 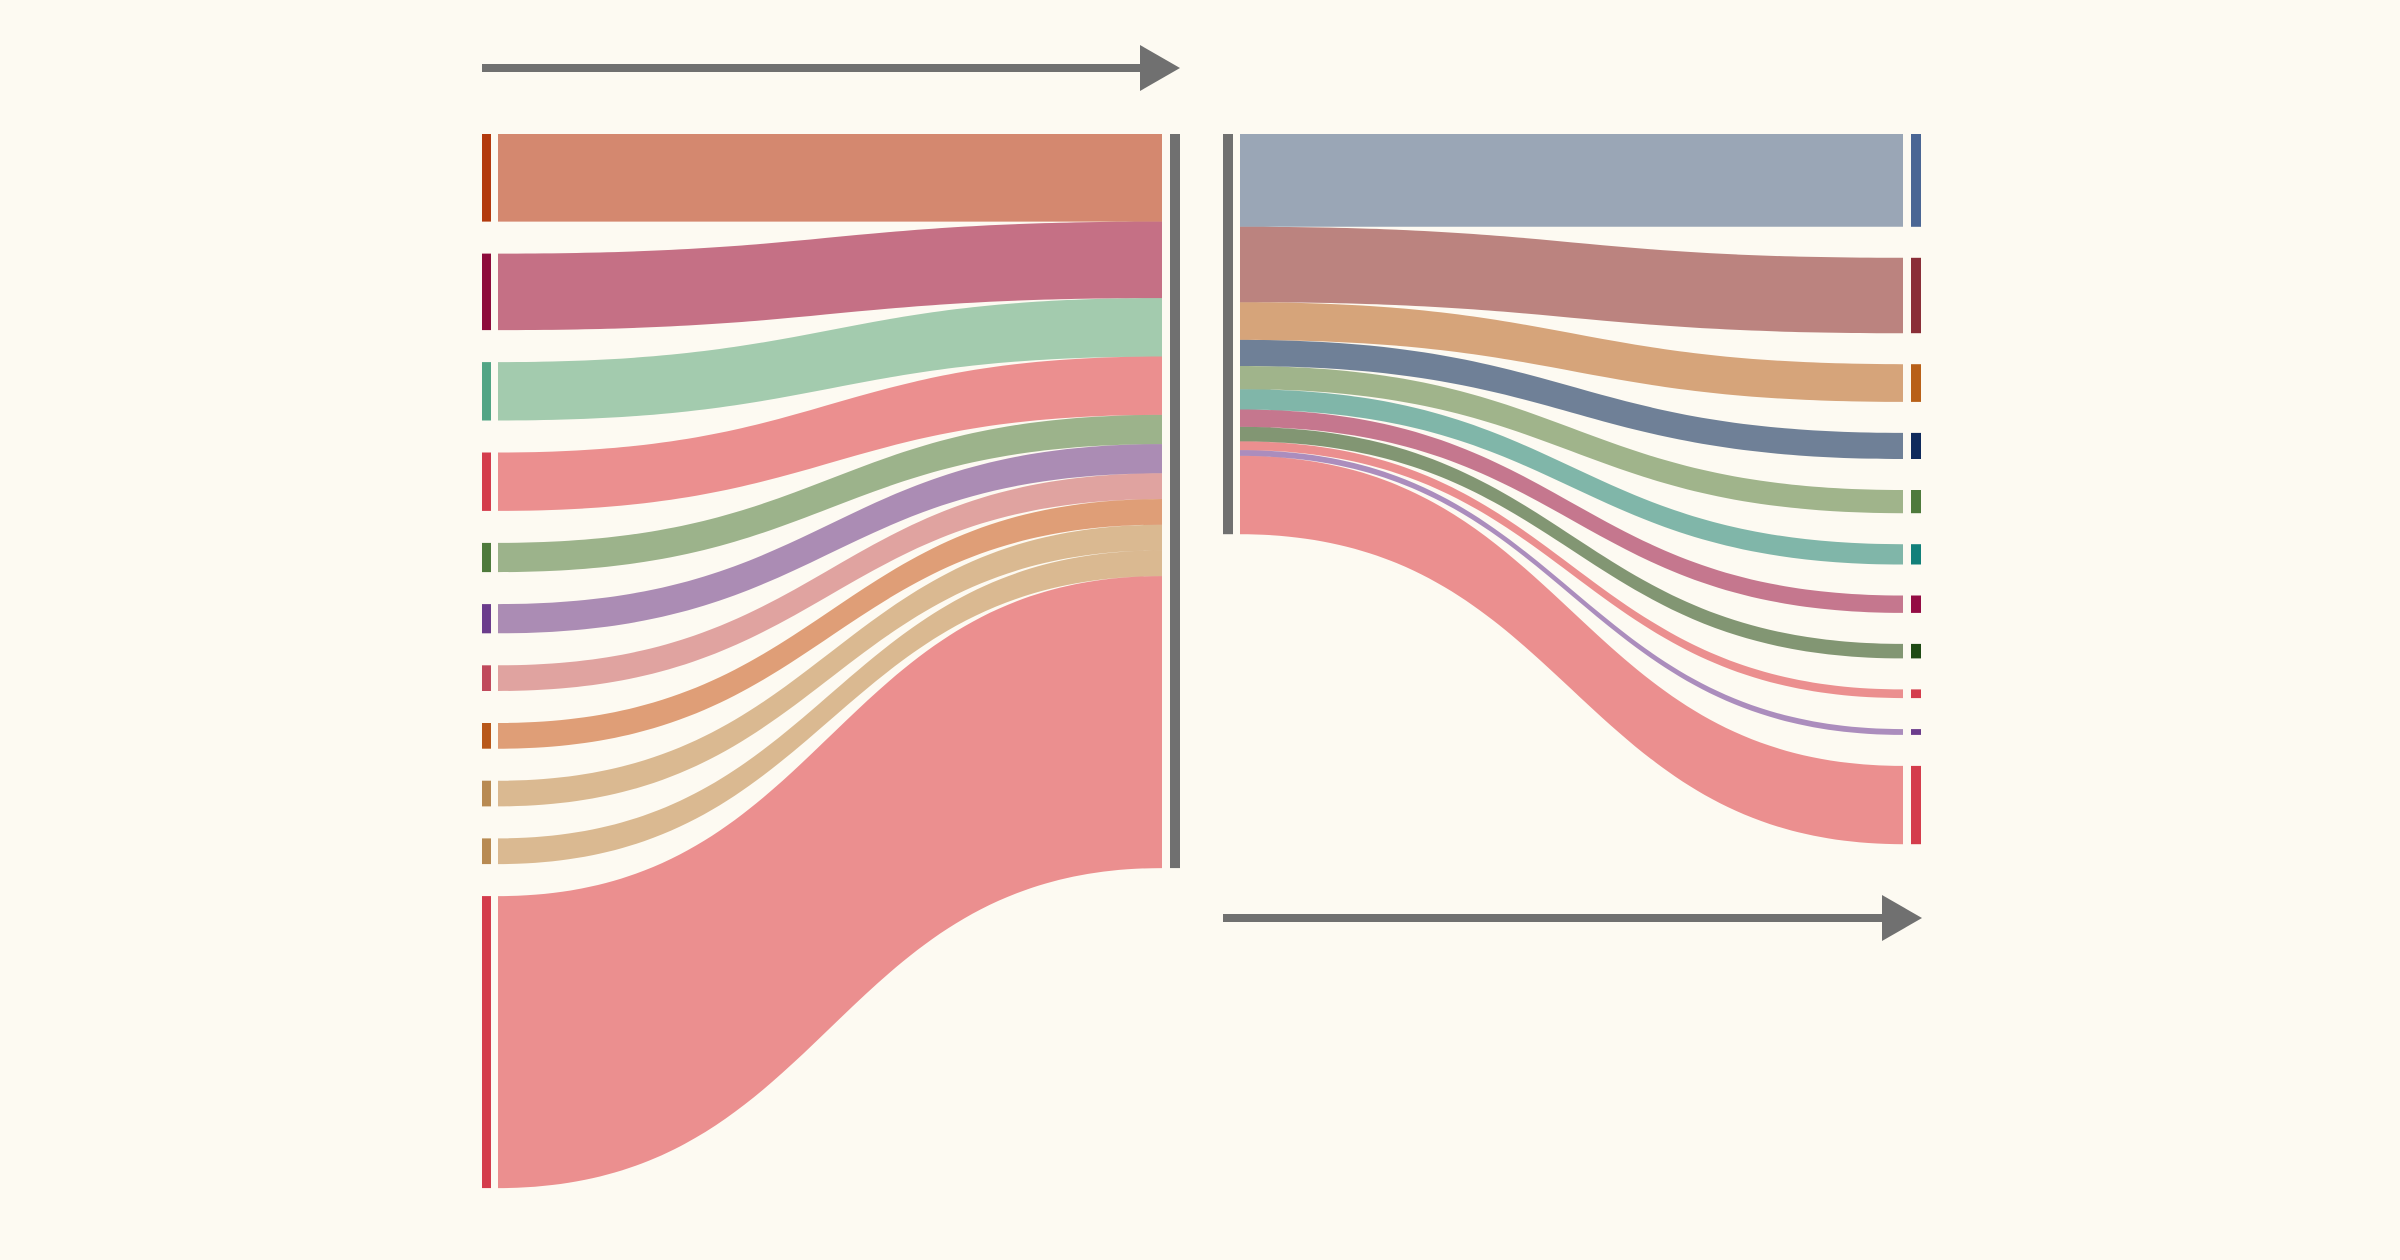 I want to click on flow-s3-to-total, so click(x=830, y=359).